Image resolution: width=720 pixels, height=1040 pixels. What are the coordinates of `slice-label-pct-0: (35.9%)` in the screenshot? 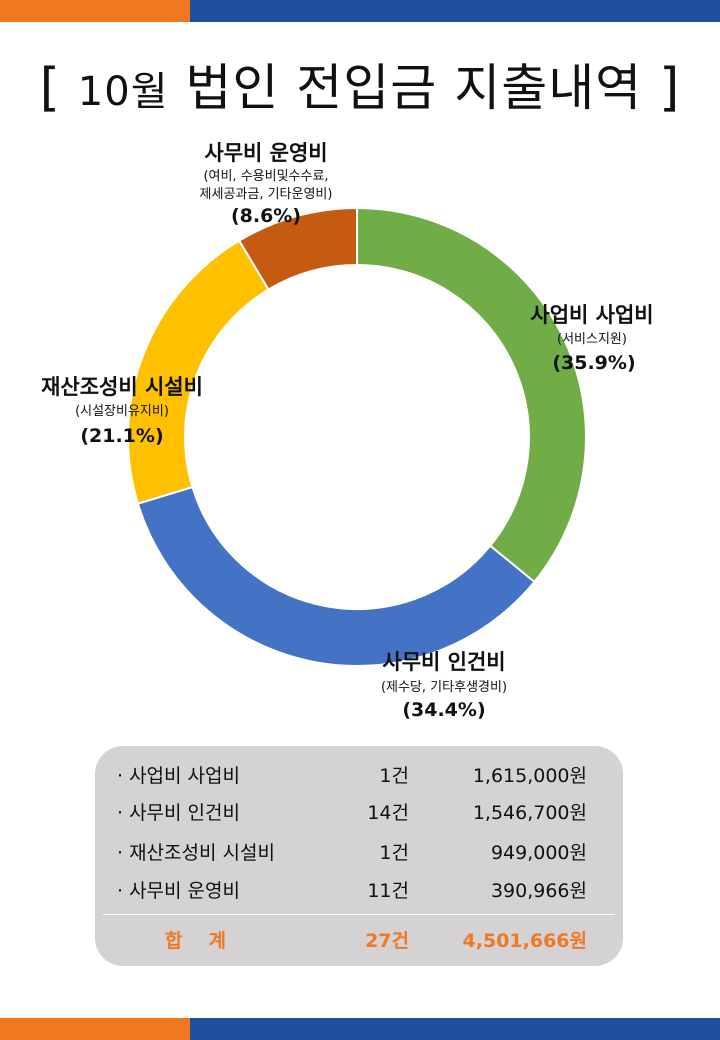 It's located at (593, 363).